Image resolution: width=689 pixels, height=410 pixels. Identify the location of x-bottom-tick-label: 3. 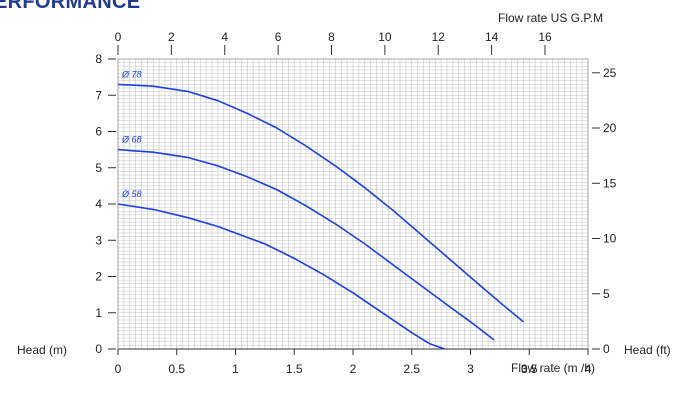
(470, 369).